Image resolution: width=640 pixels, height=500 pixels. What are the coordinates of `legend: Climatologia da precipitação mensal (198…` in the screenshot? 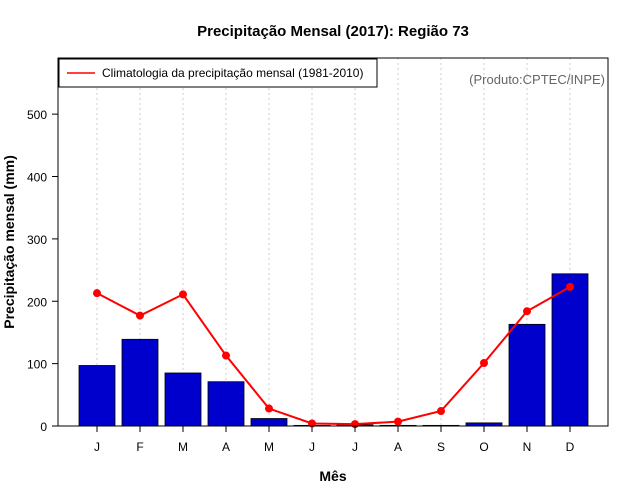 It's located at (218, 73).